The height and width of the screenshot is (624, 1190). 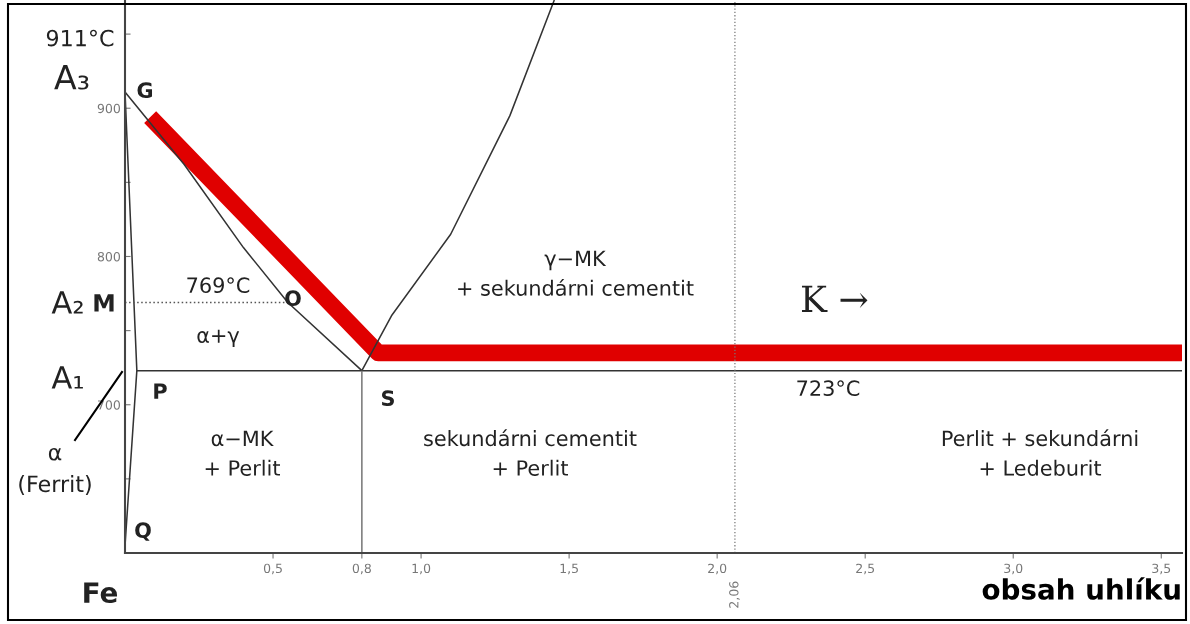 What do you see at coordinates (828, 388) in the screenshot?
I see `annotation: 723°C` at bounding box center [828, 388].